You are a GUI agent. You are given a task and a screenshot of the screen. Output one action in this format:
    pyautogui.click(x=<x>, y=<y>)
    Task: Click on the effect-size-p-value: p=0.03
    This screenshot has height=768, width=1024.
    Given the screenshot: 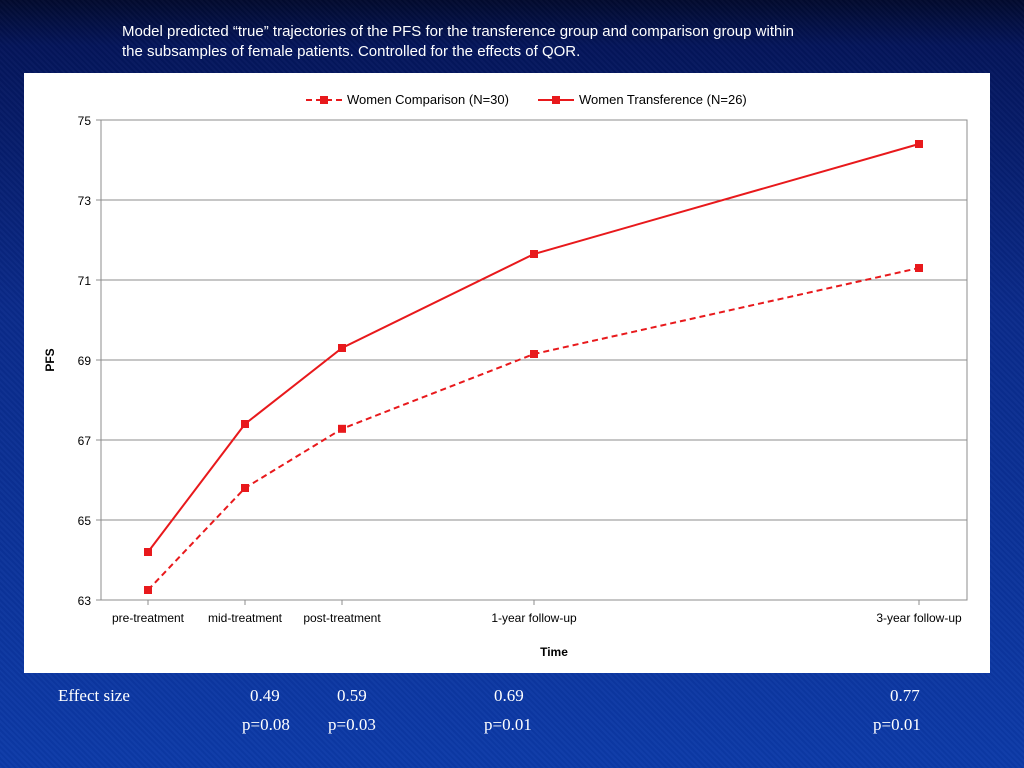 What is the action you would take?
    pyautogui.click(x=352, y=724)
    